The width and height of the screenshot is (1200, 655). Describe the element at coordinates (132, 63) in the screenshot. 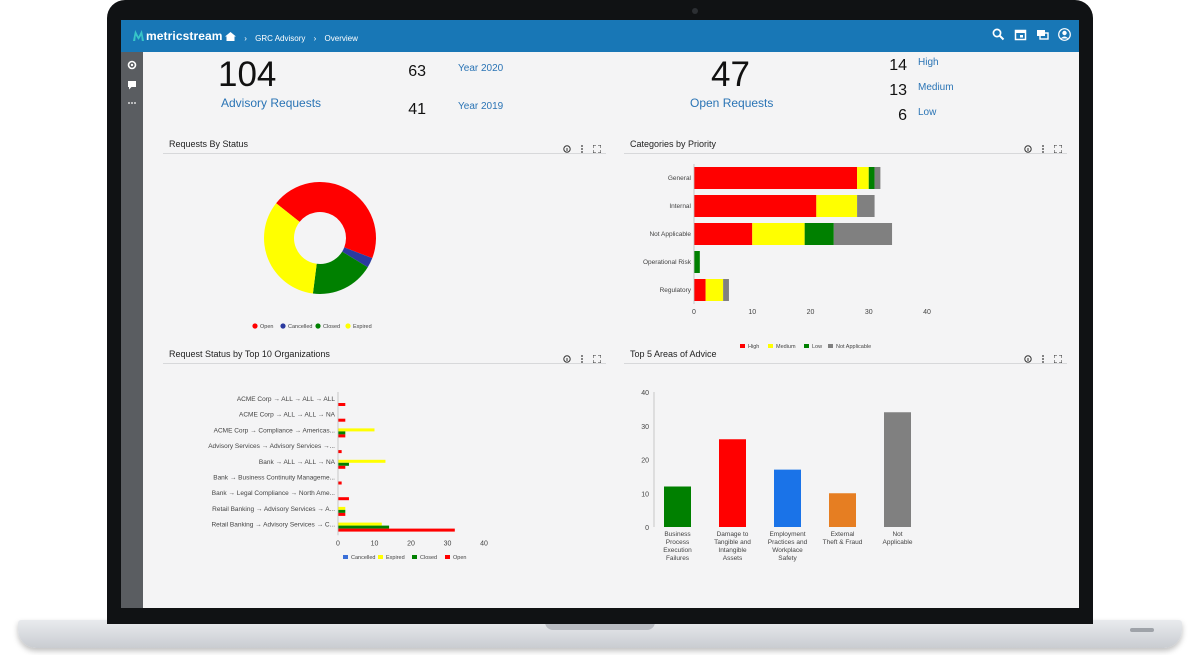

I see `settings-icon` at that location.